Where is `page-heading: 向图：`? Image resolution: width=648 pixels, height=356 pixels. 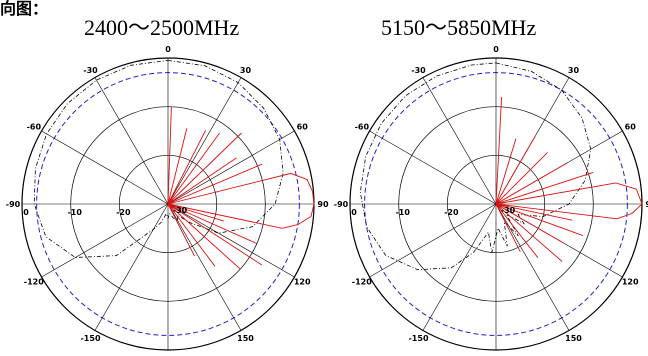
page-heading: 向图： is located at coordinates (24, 9).